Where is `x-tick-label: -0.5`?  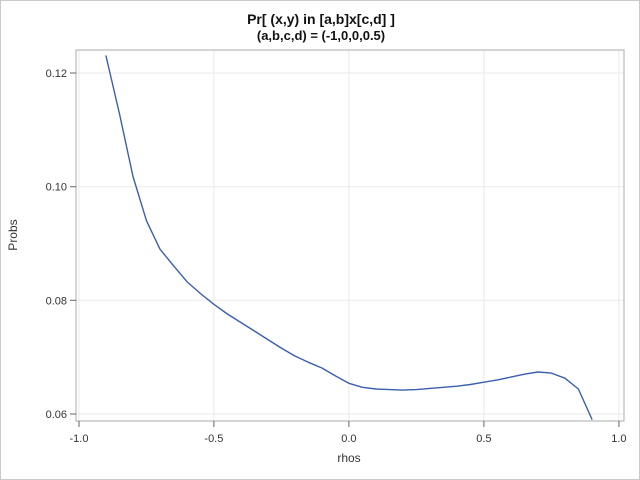 x-tick-label: -0.5 is located at coordinates (213, 439).